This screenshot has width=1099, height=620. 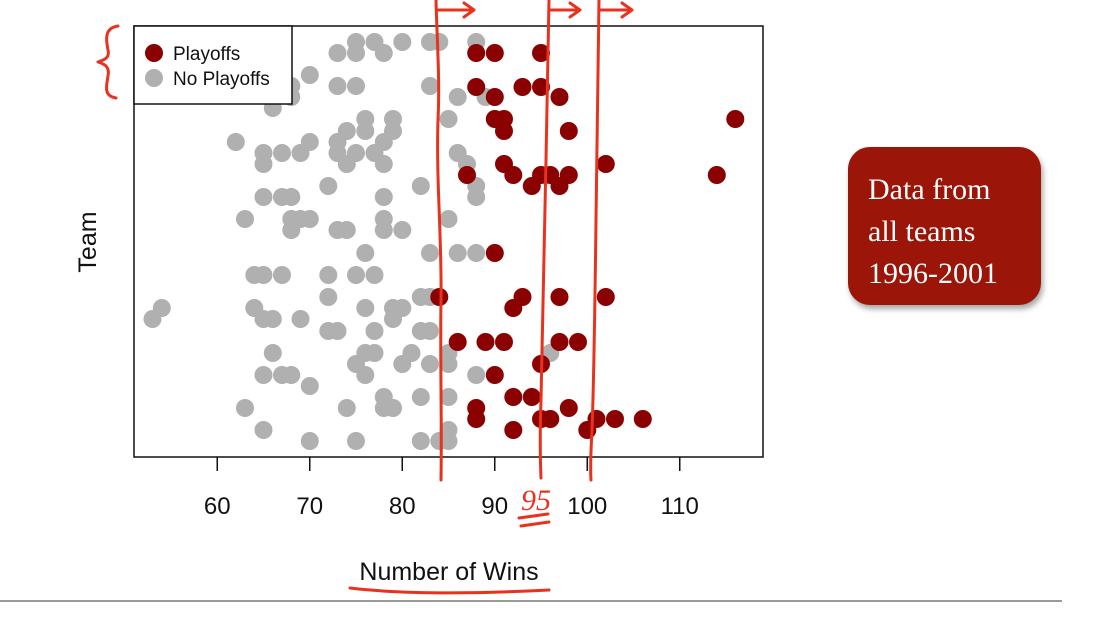 I want to click on ink-underline-xlabel, so click(x=449, y=590).